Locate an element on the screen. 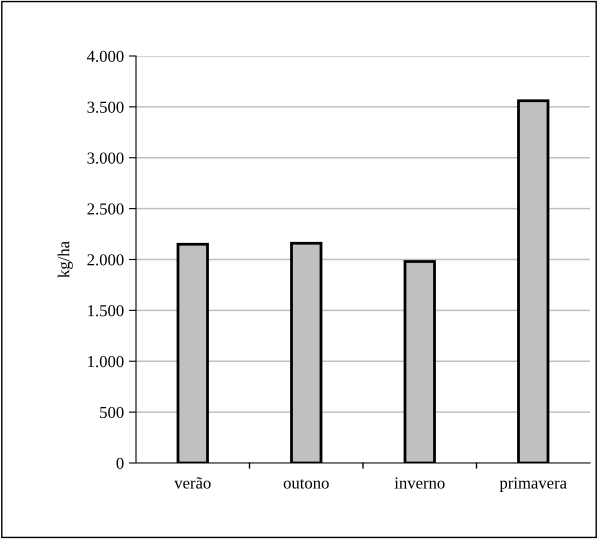 Image resolution: width=598 pixels, height=539 pixels. y-tick-label: 500 is located at coordinates (112, 412).